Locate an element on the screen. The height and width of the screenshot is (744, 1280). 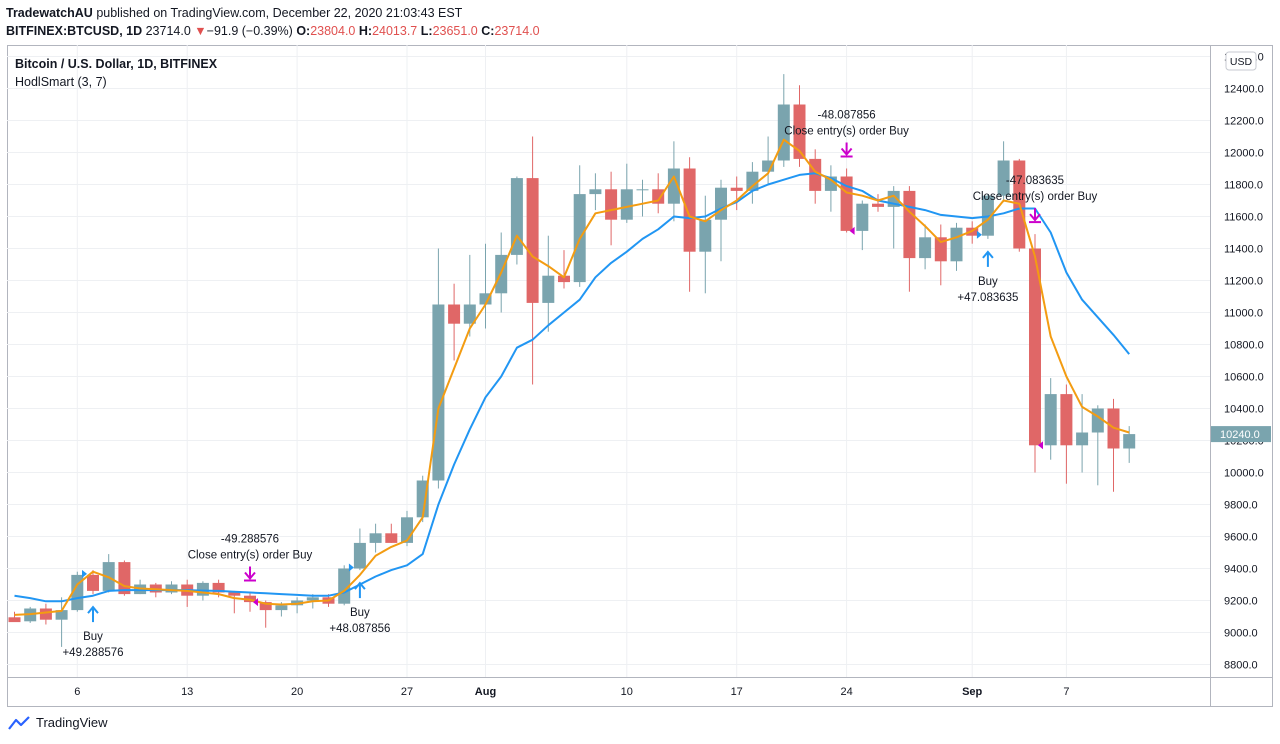
x-tick-label: Aug is located at coordinates (485, 692).